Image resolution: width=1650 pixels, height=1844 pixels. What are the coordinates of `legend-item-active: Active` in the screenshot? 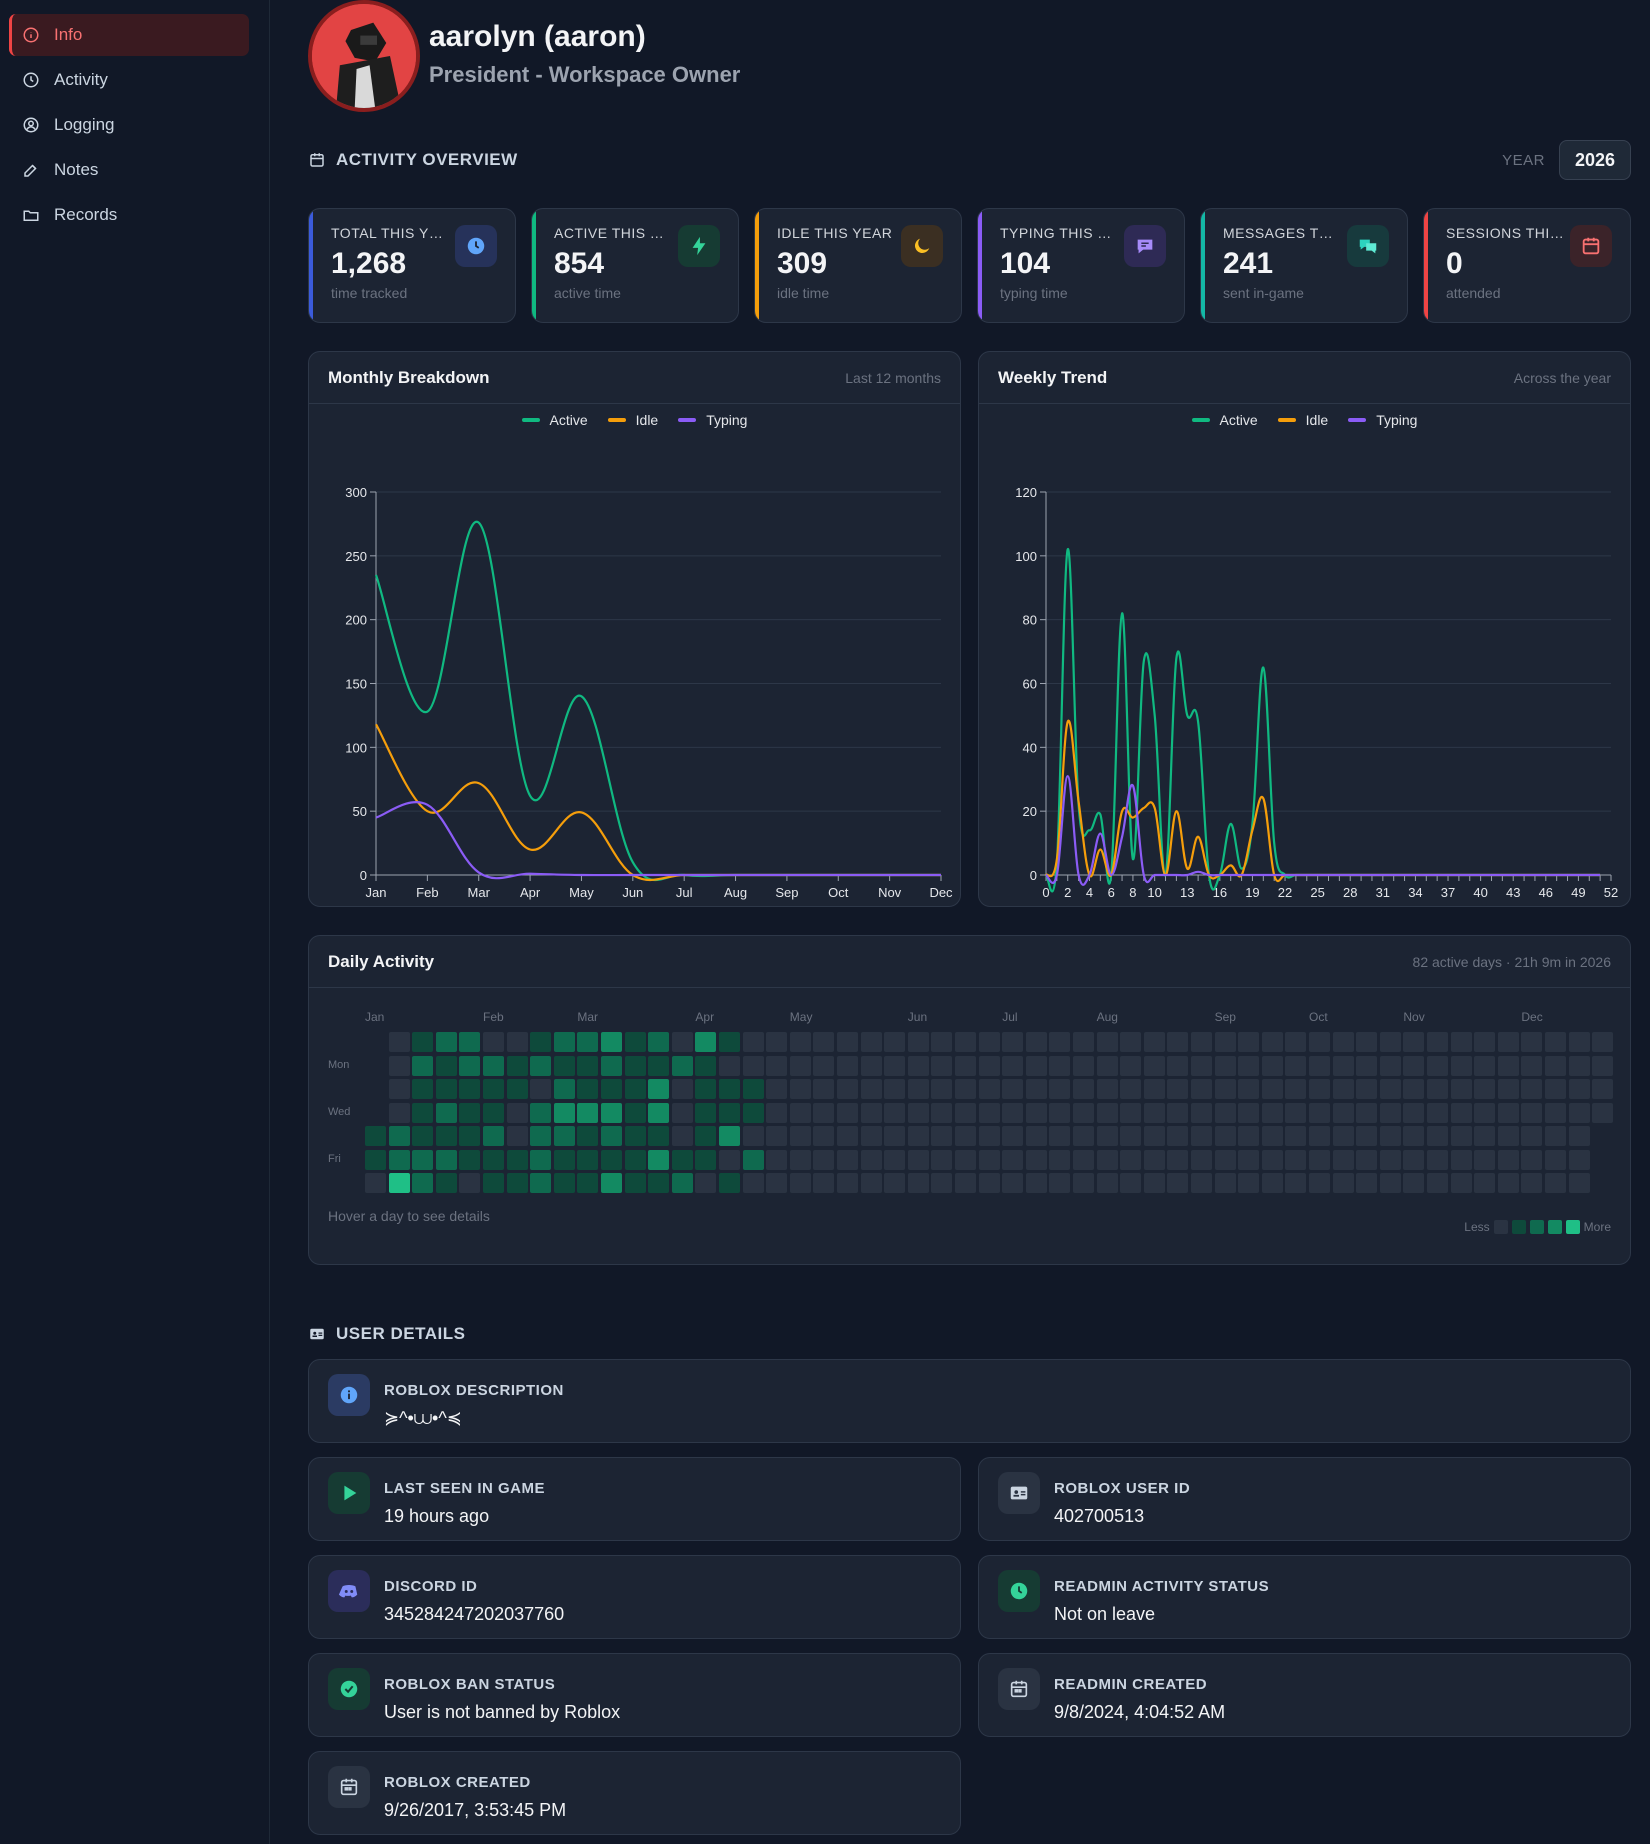 It's located at (1224, 420).